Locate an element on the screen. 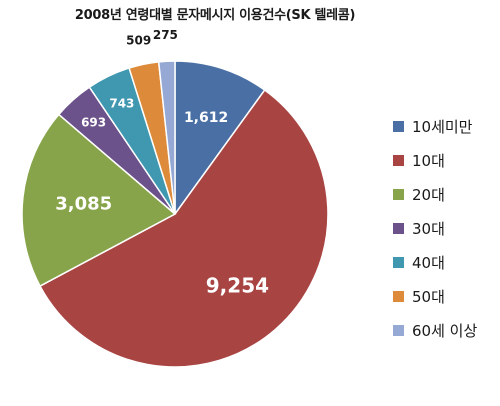 This screenshot has height=406, width=500. legend-item-6: 60세 이상 is located at coordinates (435, 330).